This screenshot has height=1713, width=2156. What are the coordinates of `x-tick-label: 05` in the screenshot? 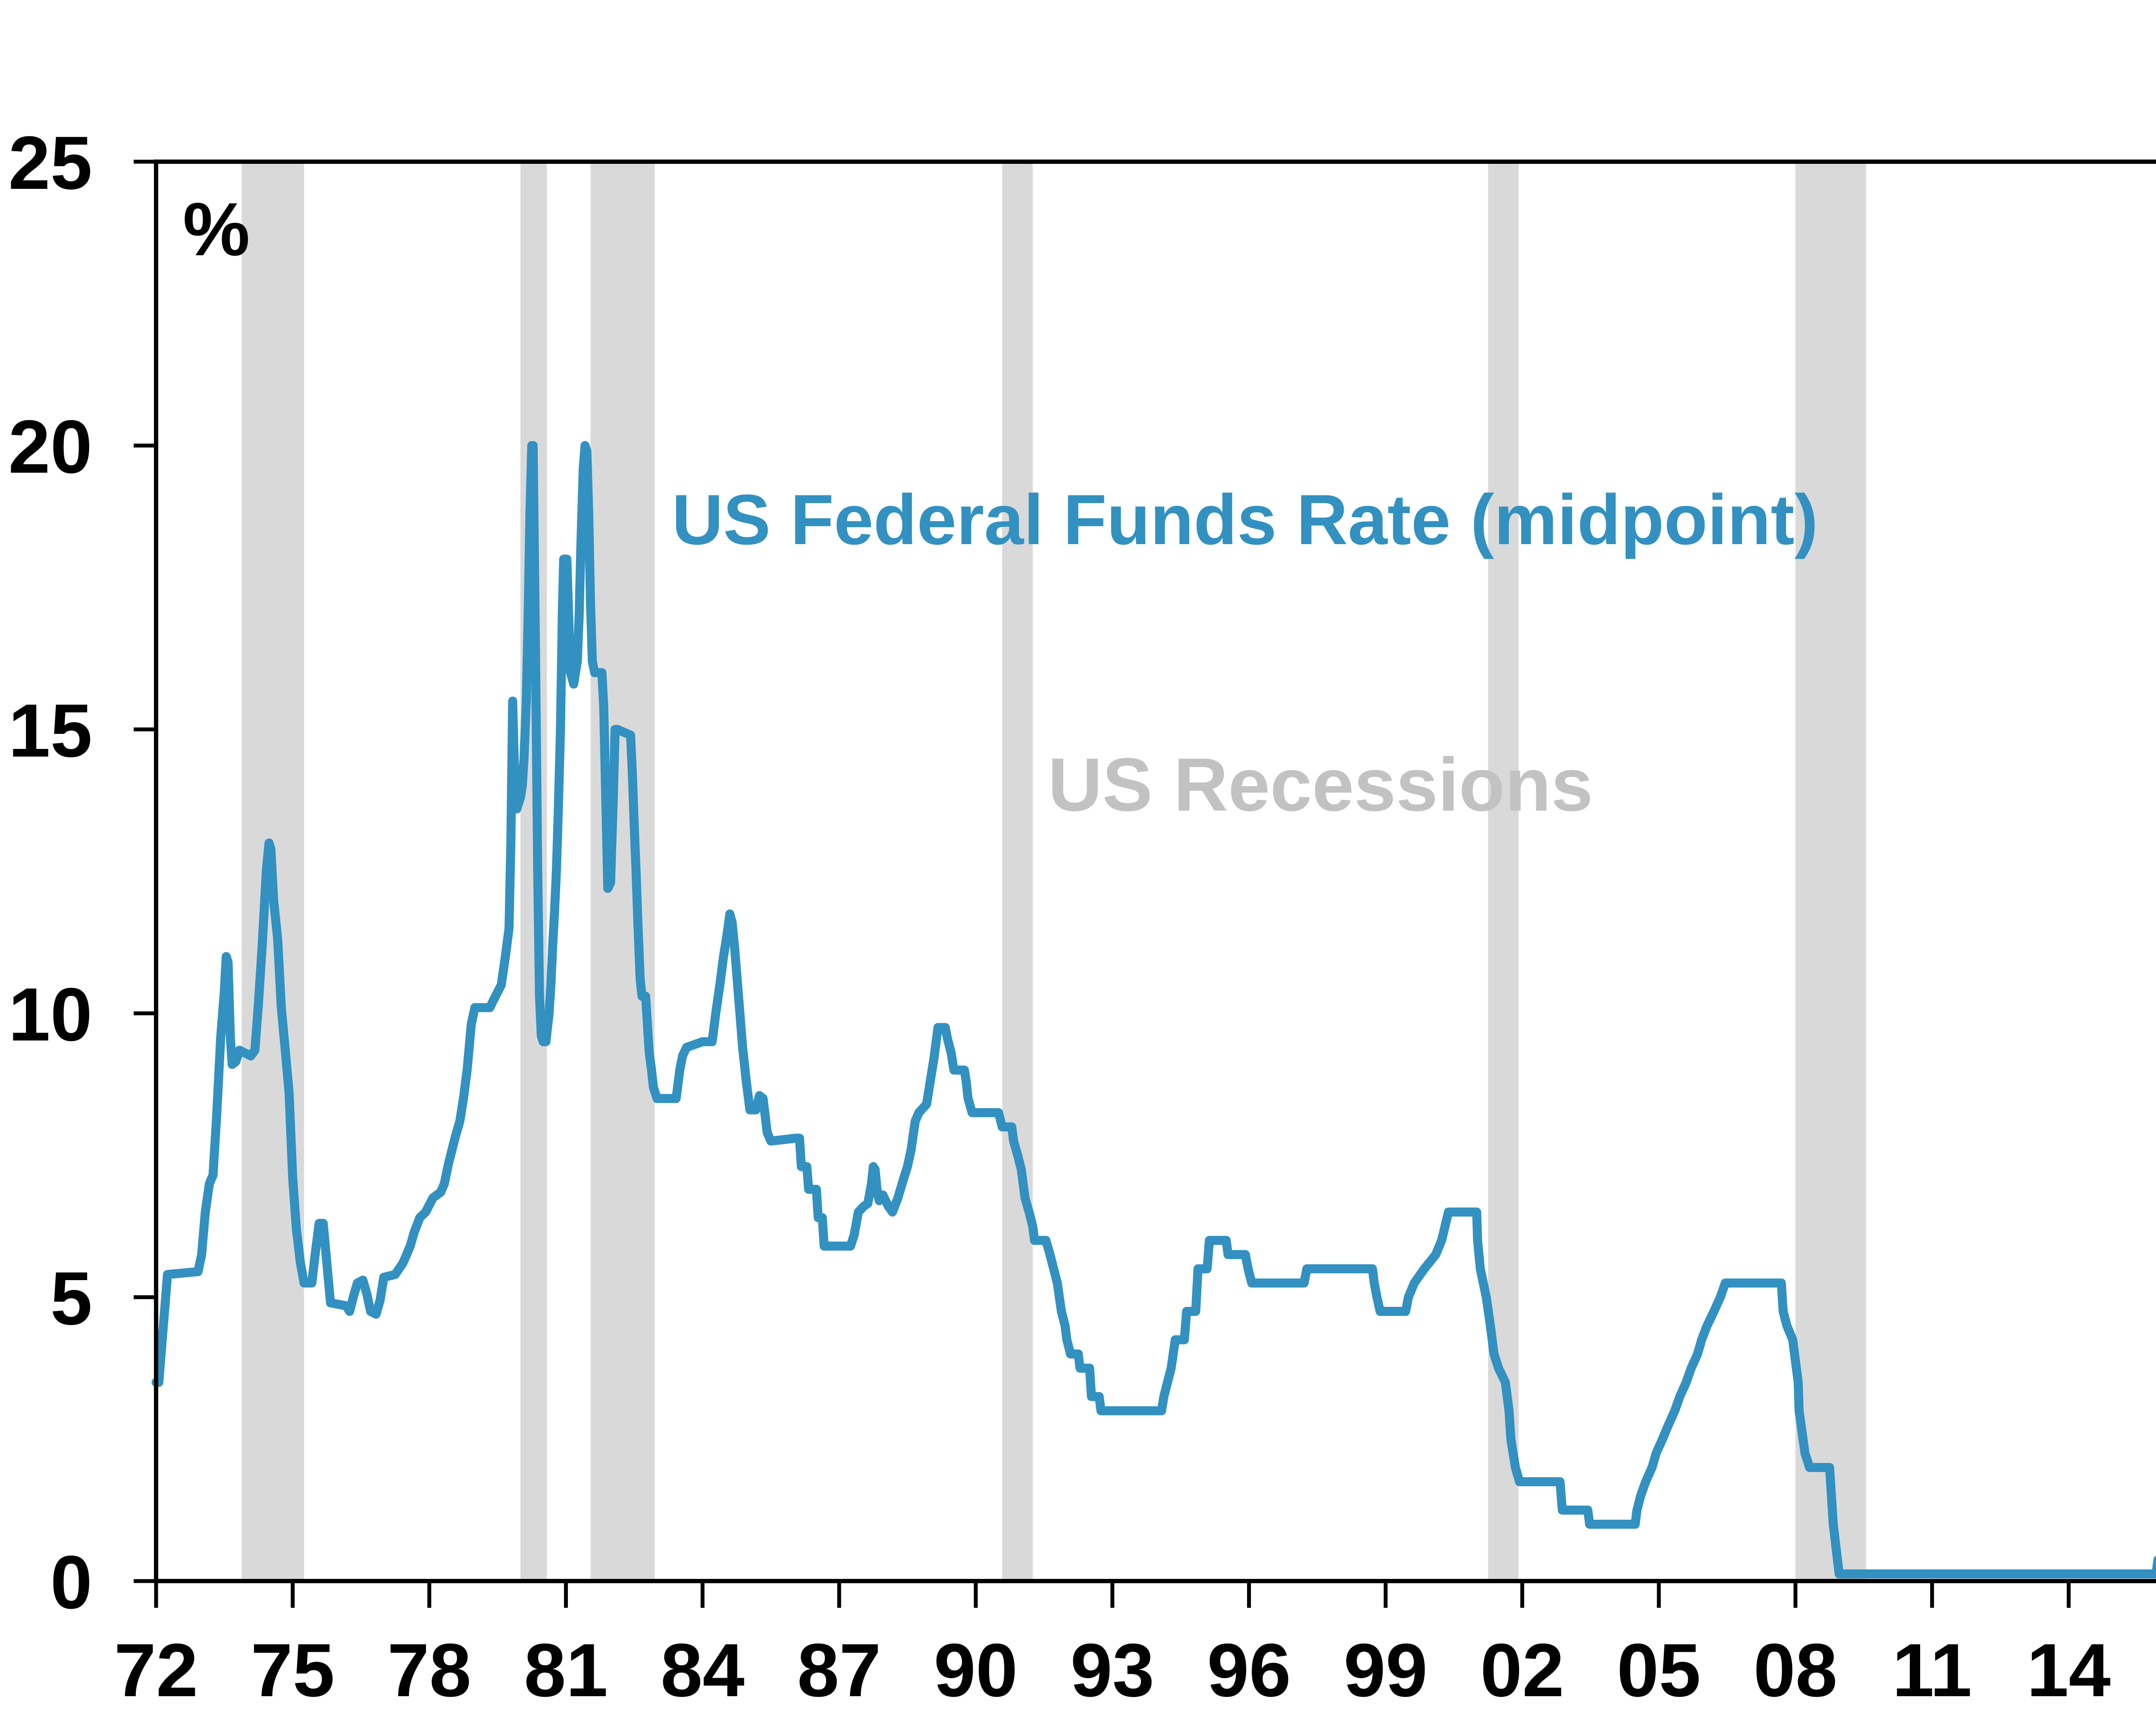 It's located at (1659, 1670).